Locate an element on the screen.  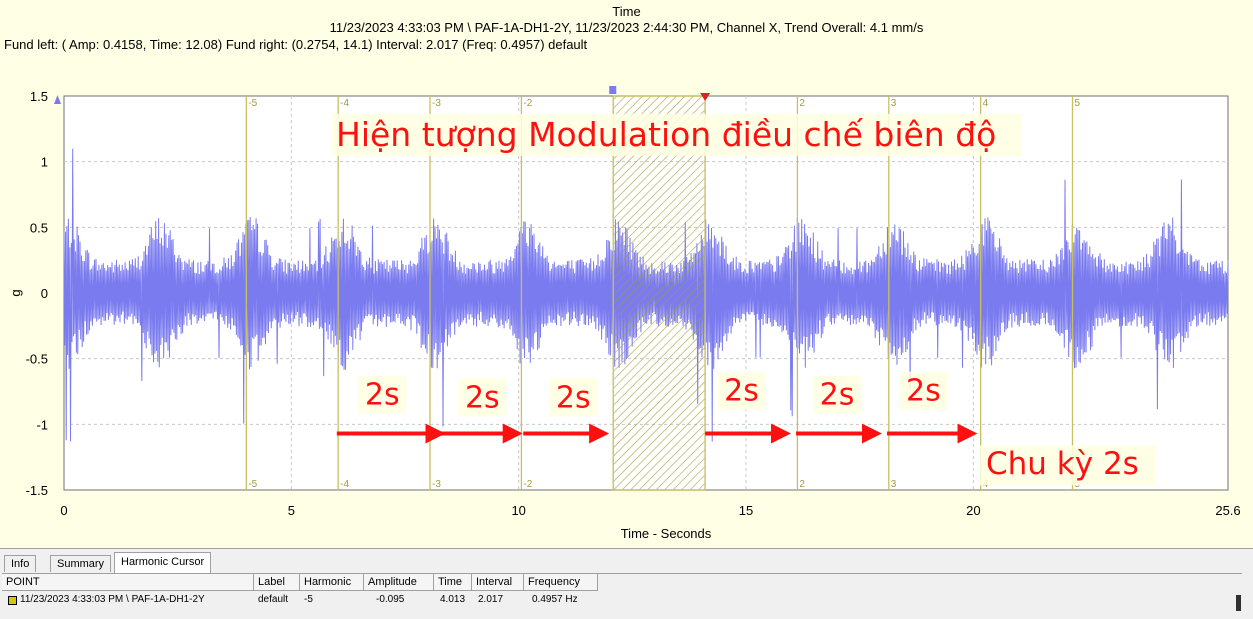
y-tick-label: 1.5 is located at coordinates (39, 96).